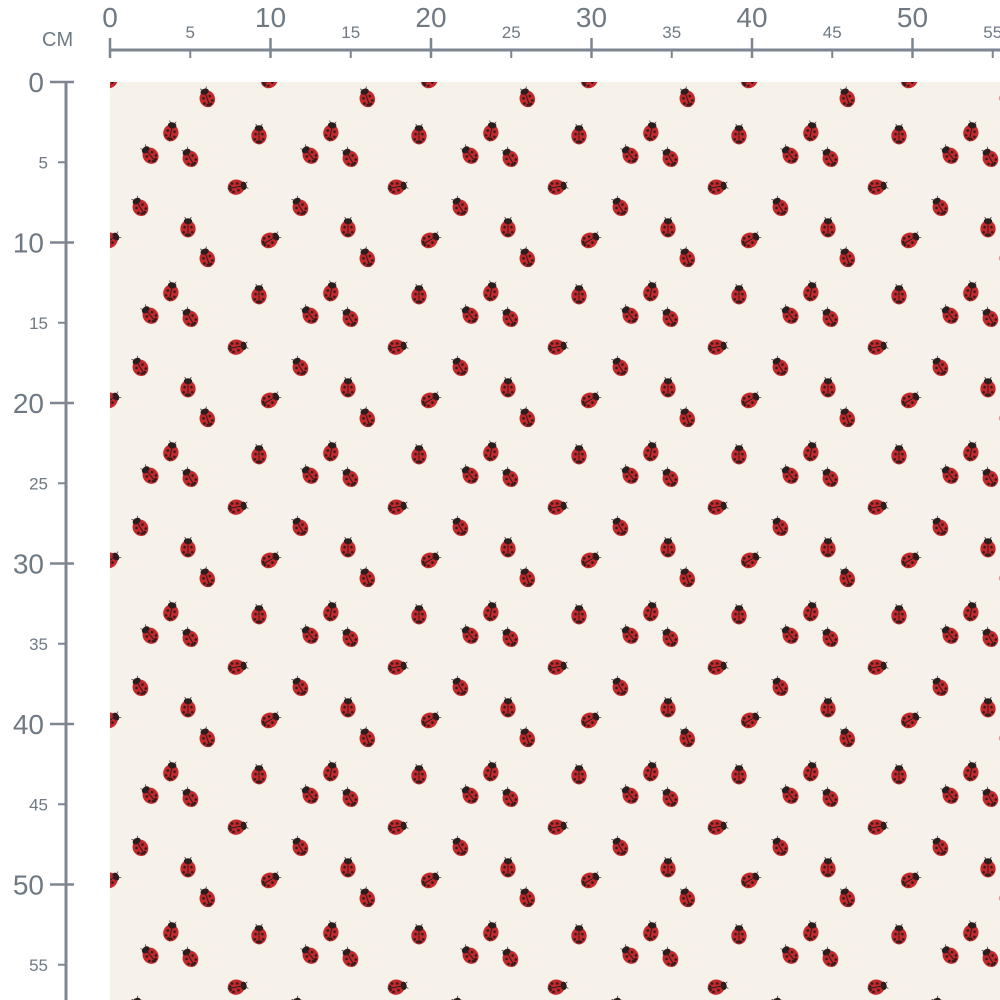 This screenshot has height=1000, width=1000. I want to click on top-minor-label: 35, so click(671, 32).